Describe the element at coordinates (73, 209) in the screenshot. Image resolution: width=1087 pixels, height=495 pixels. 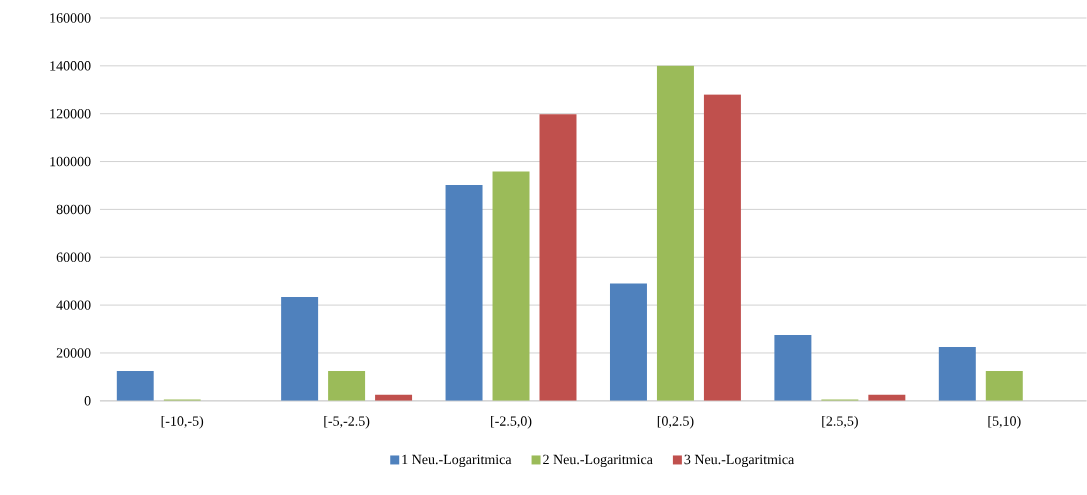
I see `y-tick-label: 80000` at that location.